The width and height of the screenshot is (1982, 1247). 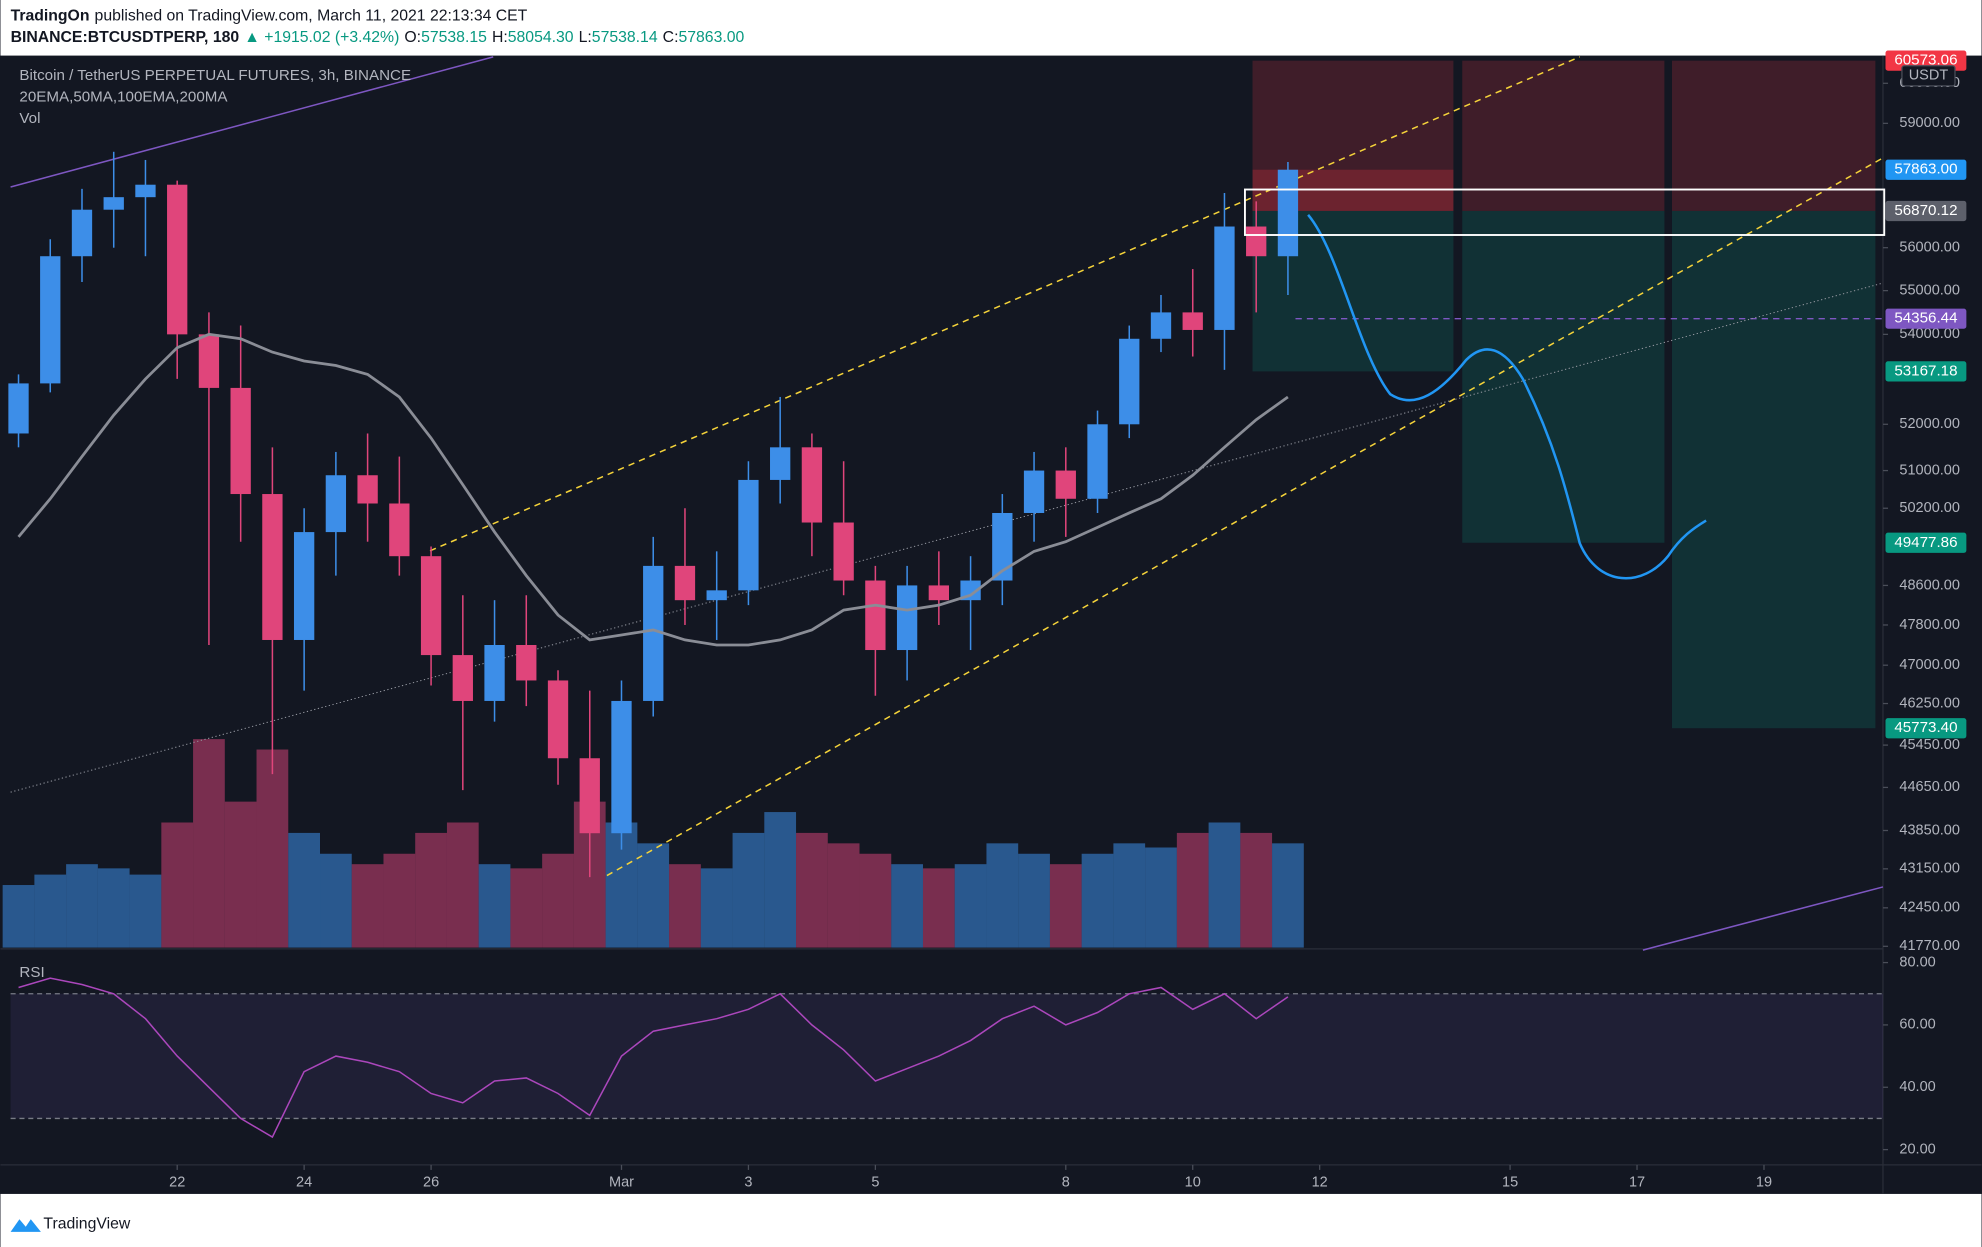 What do you see at coordinates (321, 37) in the screenshot?
I see `change: ▲ +1915.02 (+3.42%)` at bounding box center [321, 37].